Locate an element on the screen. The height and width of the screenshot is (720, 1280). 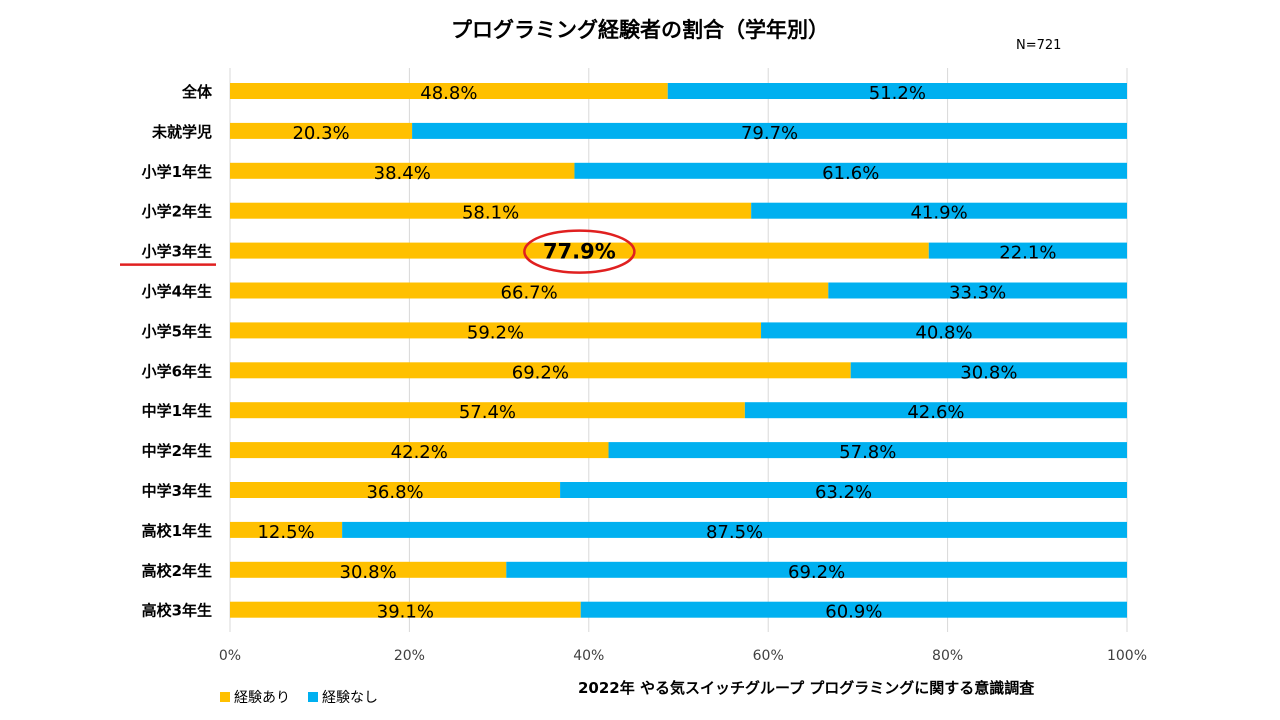
data-label-no: 22.1% is located at coordinates (1027, 253).